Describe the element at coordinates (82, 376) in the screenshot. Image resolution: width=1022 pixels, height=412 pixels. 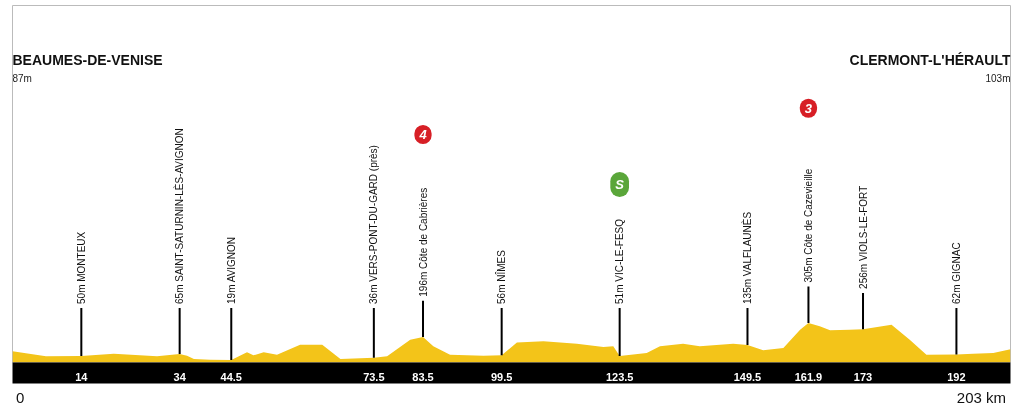
I see `x-tick-label: 14` at that location.